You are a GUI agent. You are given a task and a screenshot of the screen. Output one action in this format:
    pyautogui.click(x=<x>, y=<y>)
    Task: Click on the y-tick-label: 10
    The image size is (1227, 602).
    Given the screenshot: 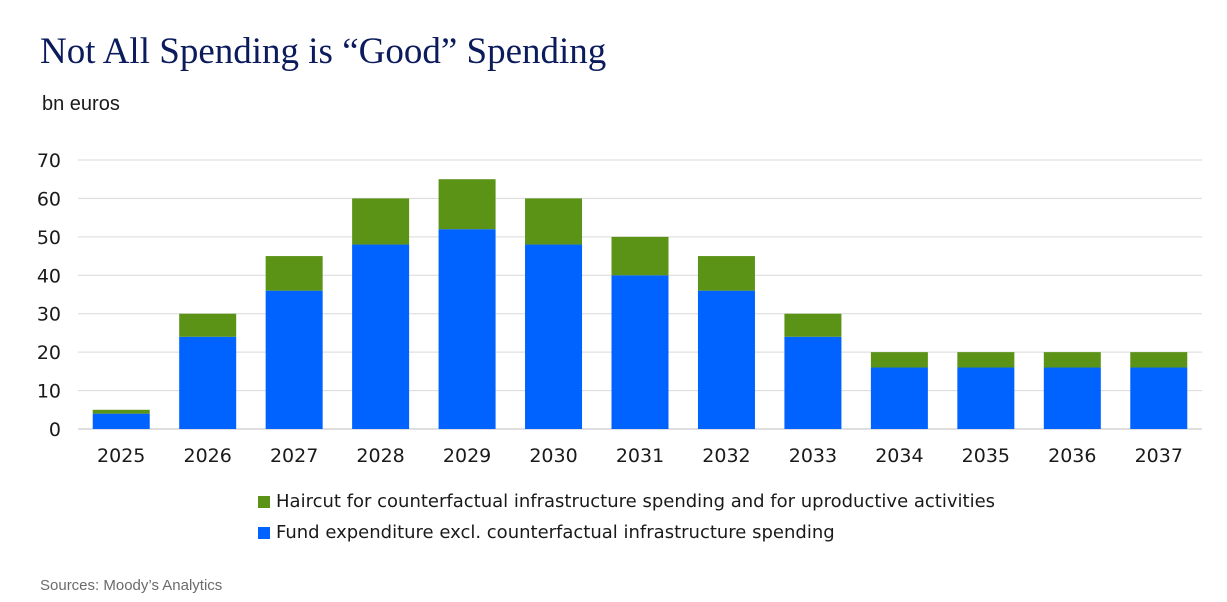 What is the action you would take?
    pyautogui.click(x=49, y=392)
    